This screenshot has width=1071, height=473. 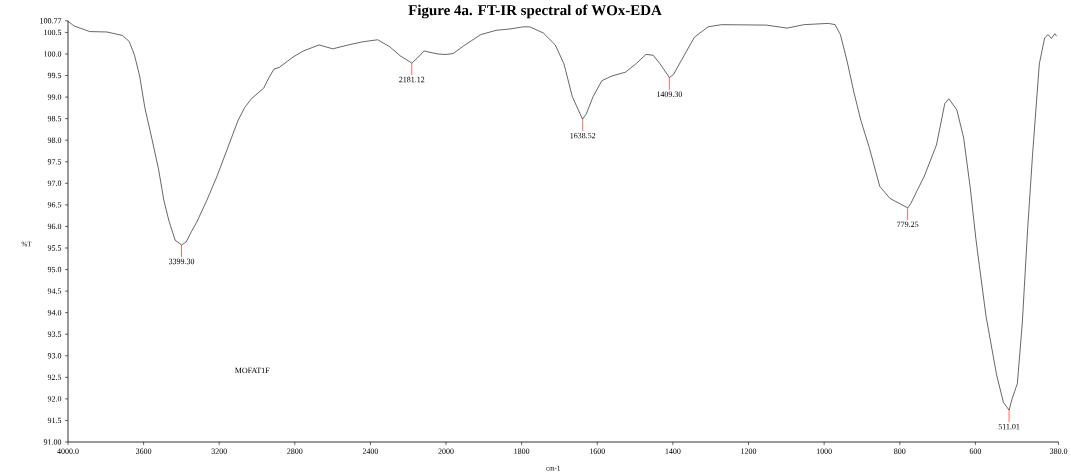 I want to click on chart-title: Figure 4a. FT-IR spectral of WOx-EDA, so click(x=535, y=11).